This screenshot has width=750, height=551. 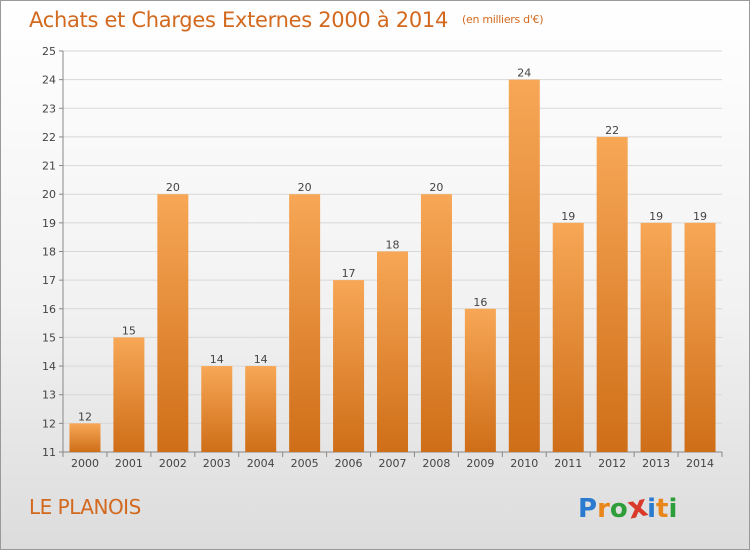 I want to click on y-tick-label: 19, so click(x=49, y=223).